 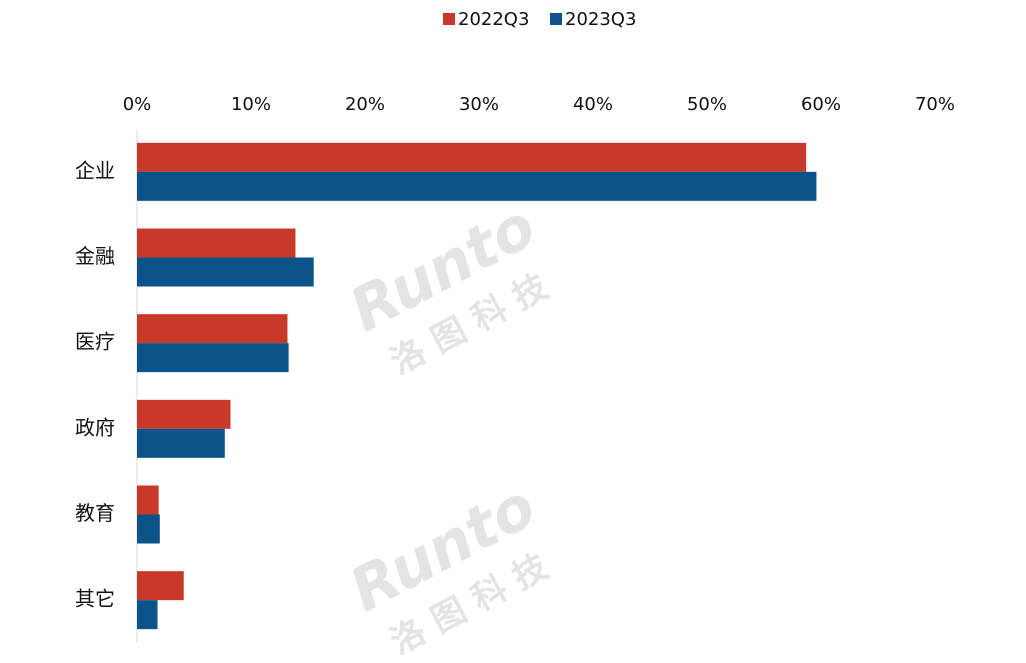 I want to click on x-tick-label: 70%, so click(x=935, y=104).